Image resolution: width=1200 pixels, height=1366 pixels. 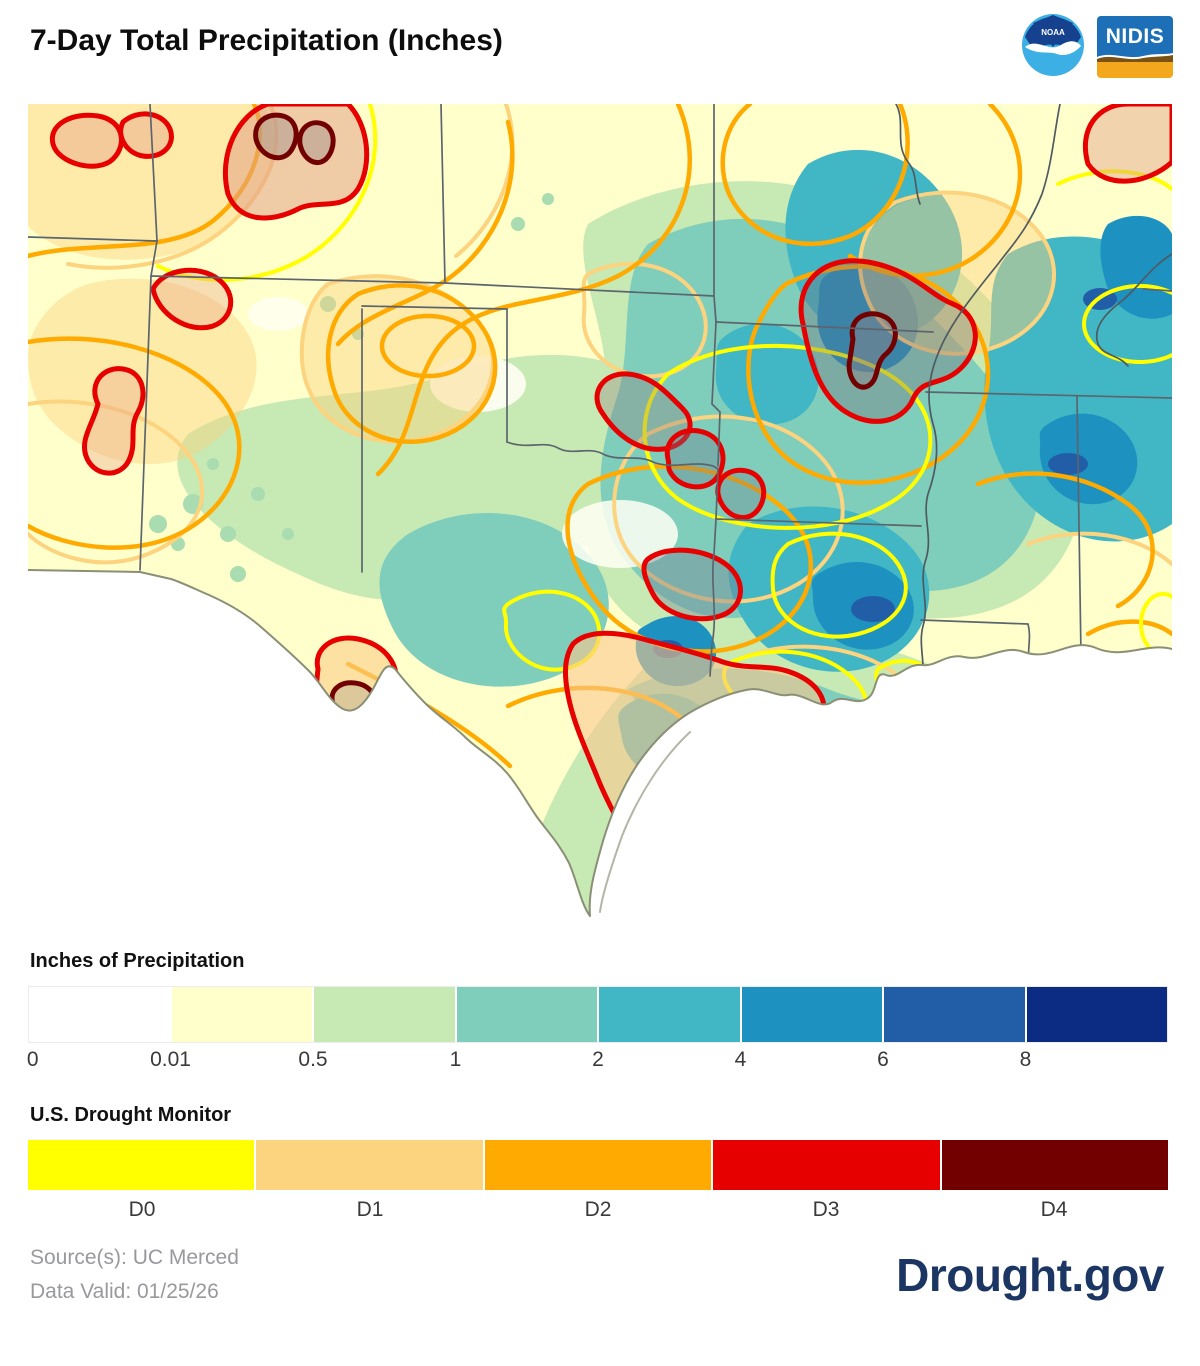 I want to click on drought-swatch-d4, so click(x=1055, y=1165).